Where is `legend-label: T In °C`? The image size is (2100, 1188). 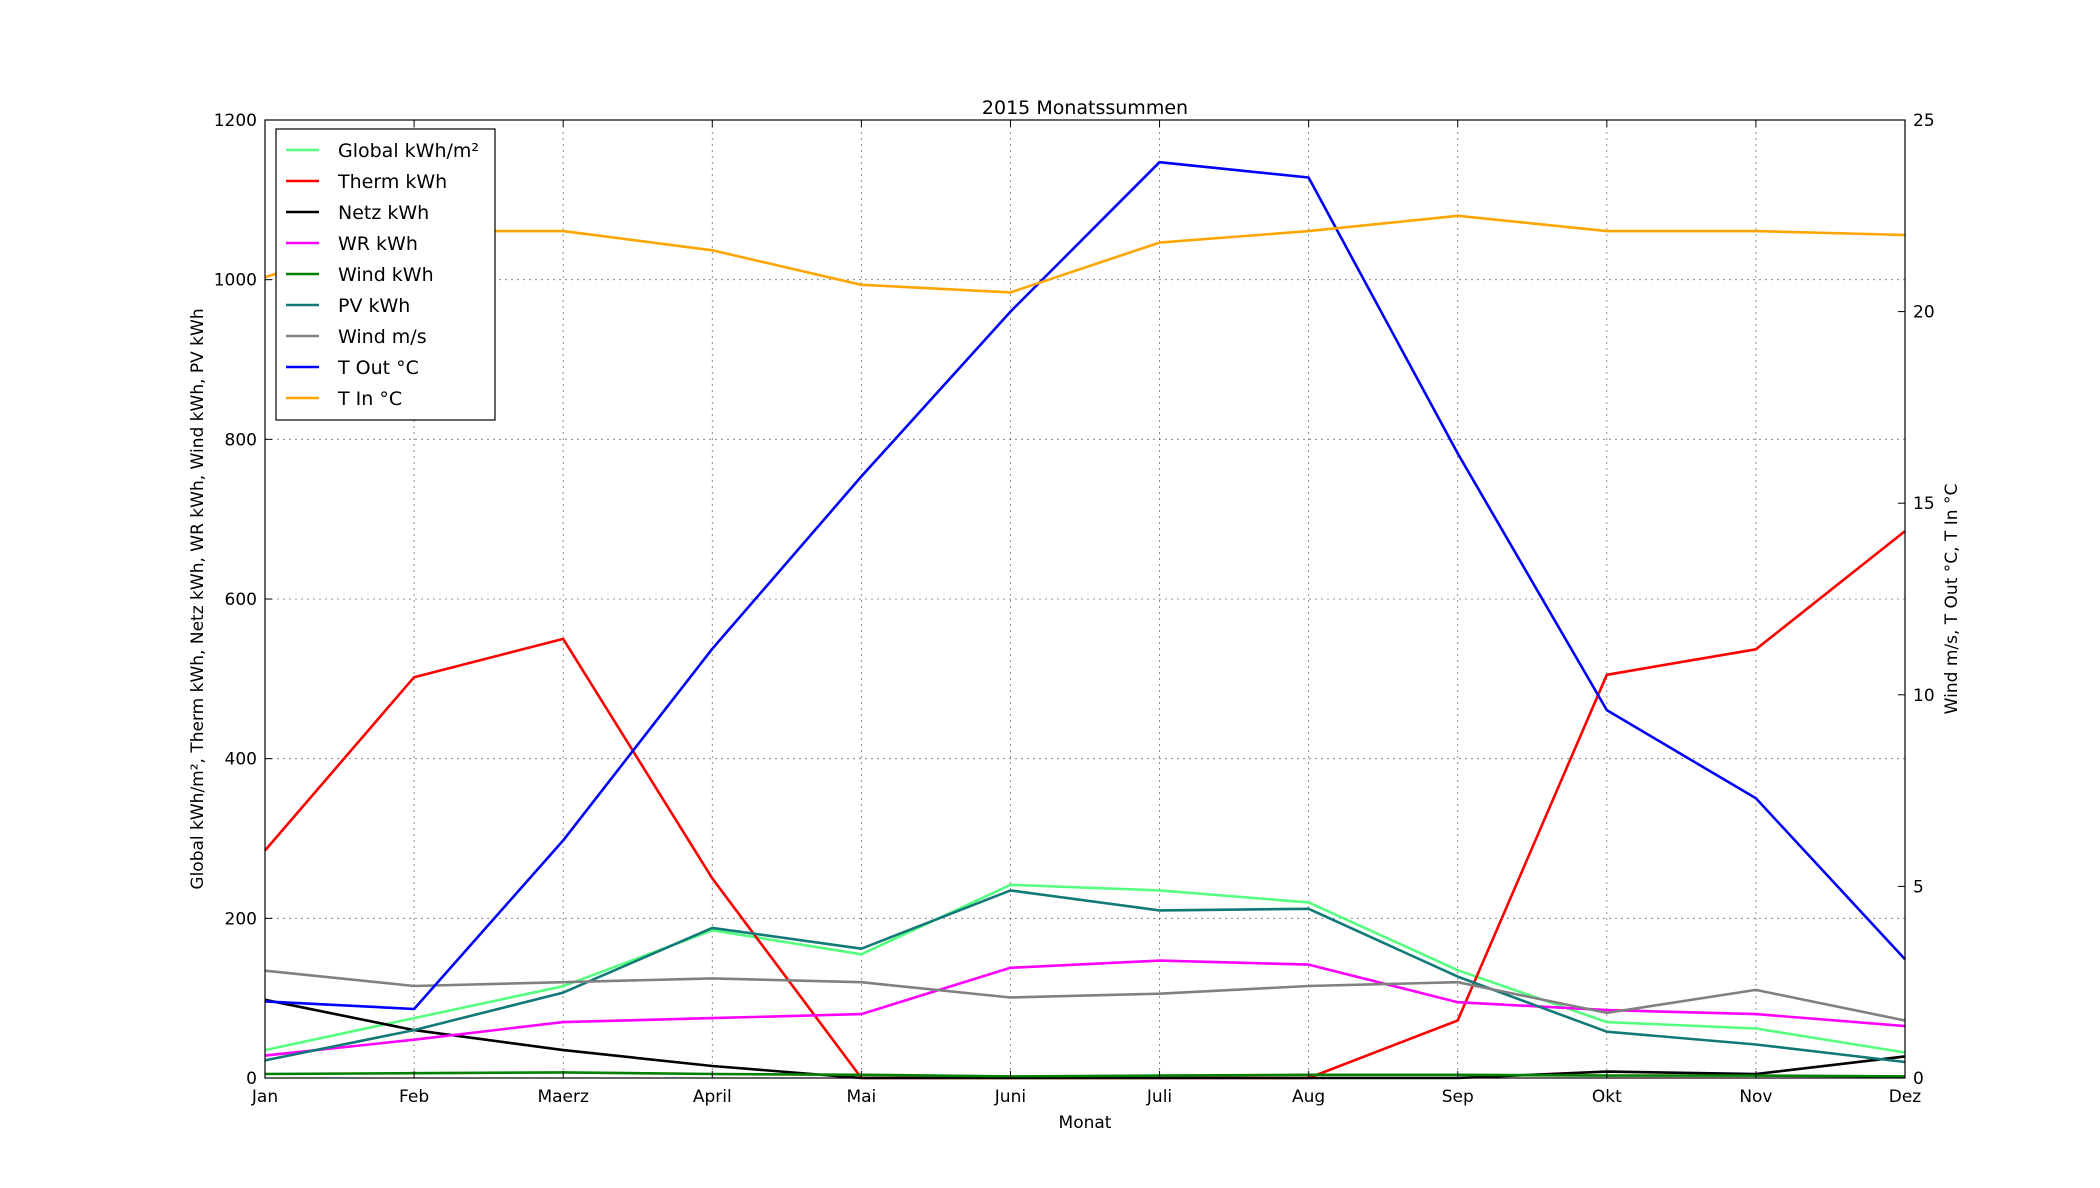
legend-label: T In °C is located at coordinates (369, 399).